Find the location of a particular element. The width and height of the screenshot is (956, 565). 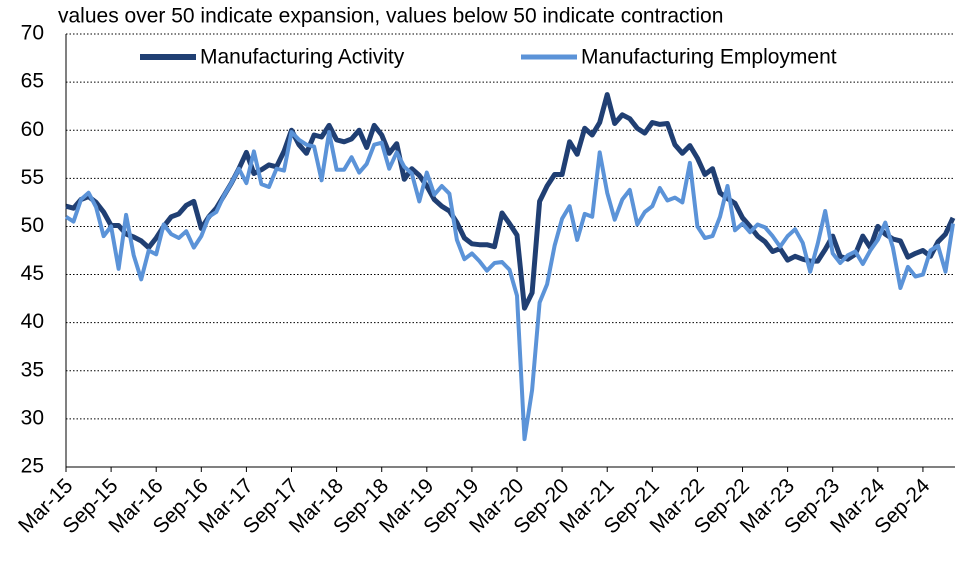

y-tick-label: 40 is located at coordinates (32, 321).